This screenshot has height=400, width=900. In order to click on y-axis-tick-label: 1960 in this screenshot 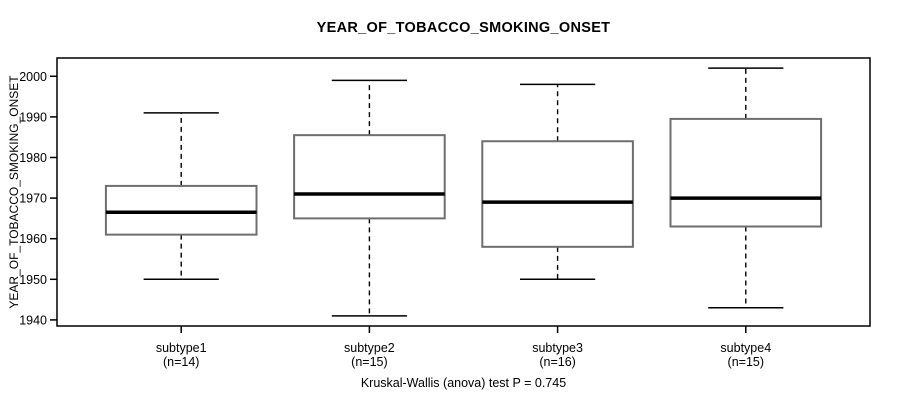, I will do `click(33, 239)`.